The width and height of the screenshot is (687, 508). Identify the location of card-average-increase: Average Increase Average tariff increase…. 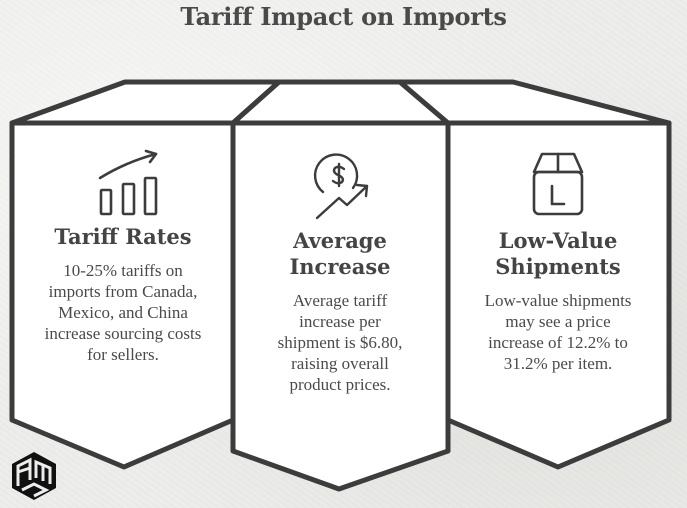
(340, 271).